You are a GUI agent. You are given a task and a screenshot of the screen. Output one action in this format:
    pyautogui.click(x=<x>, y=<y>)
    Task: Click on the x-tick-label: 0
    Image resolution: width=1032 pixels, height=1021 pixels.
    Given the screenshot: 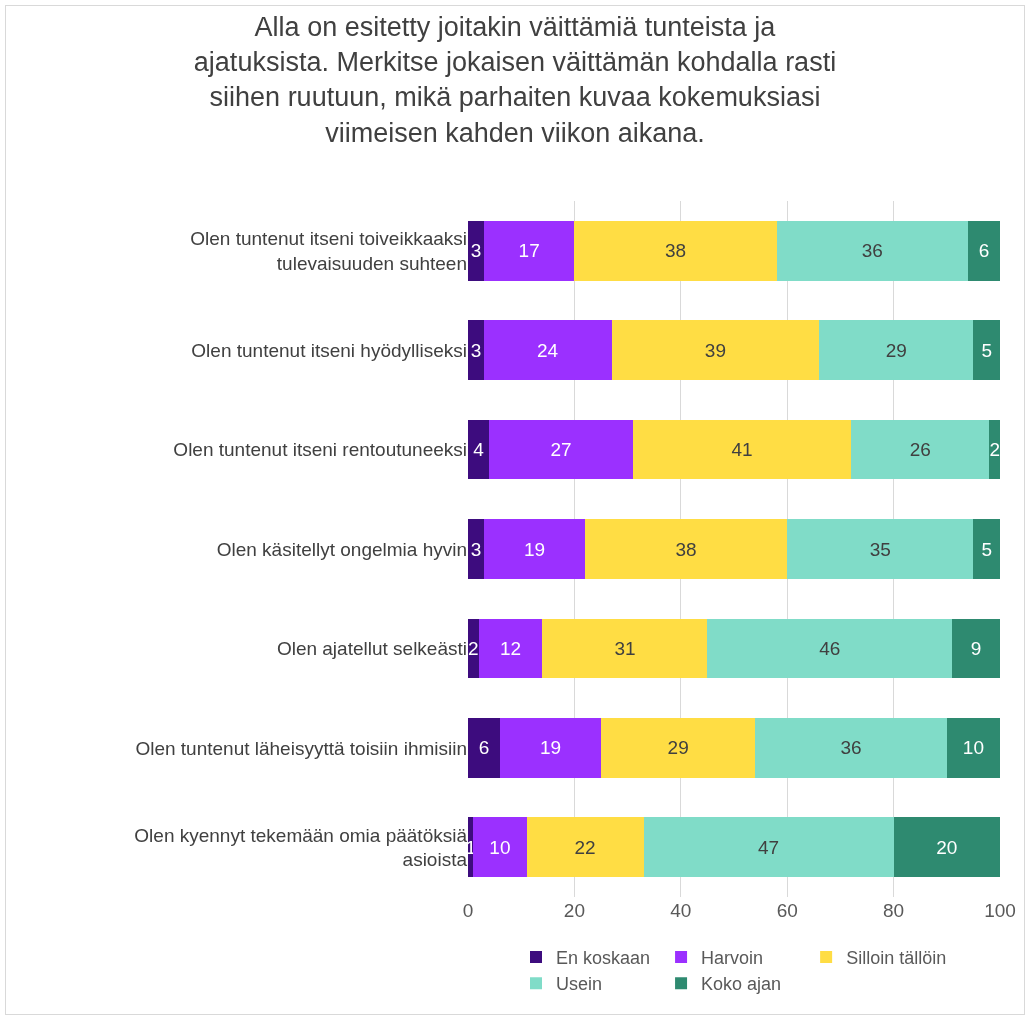 What is the action you would take?
    pyautogui.click(x=468, y=910)
    